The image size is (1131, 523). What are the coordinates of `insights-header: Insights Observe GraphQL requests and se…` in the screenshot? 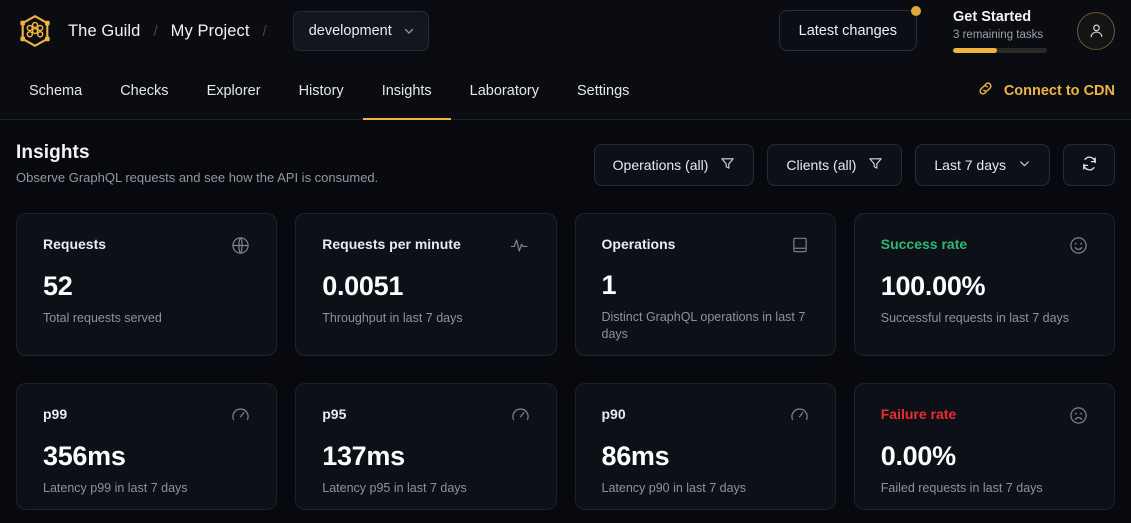 It's located at (565, 164).